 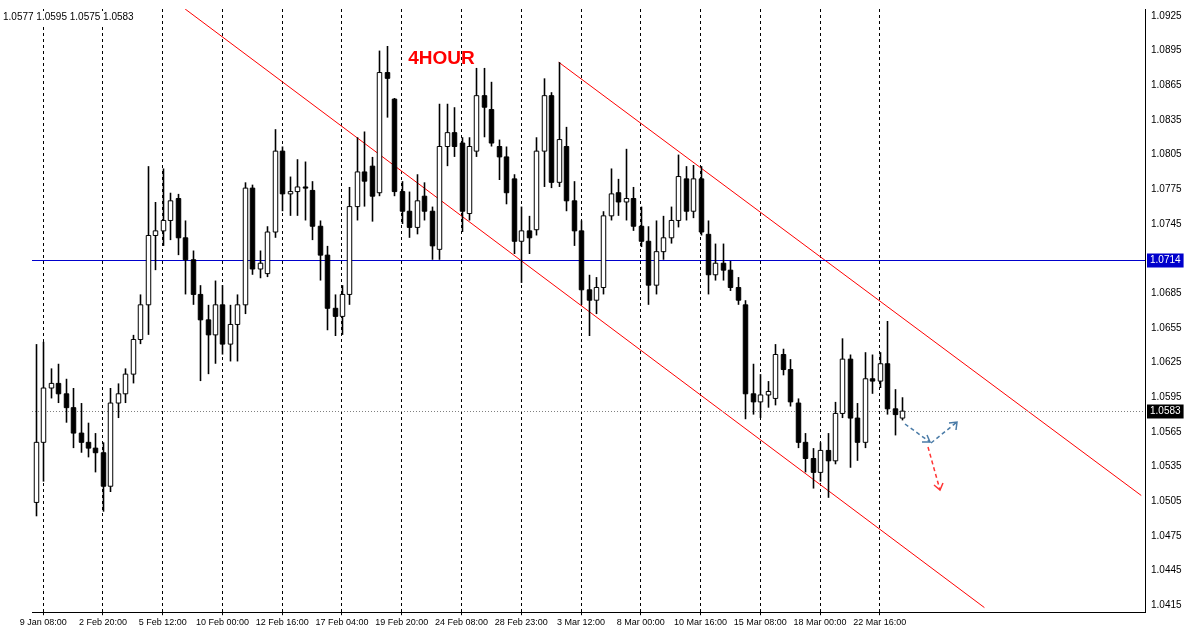 What do you see at coordinates (1167, 85) in the screenshot?
I see `y-tick-label: 1.0865` at bounding box center [1167, 85].